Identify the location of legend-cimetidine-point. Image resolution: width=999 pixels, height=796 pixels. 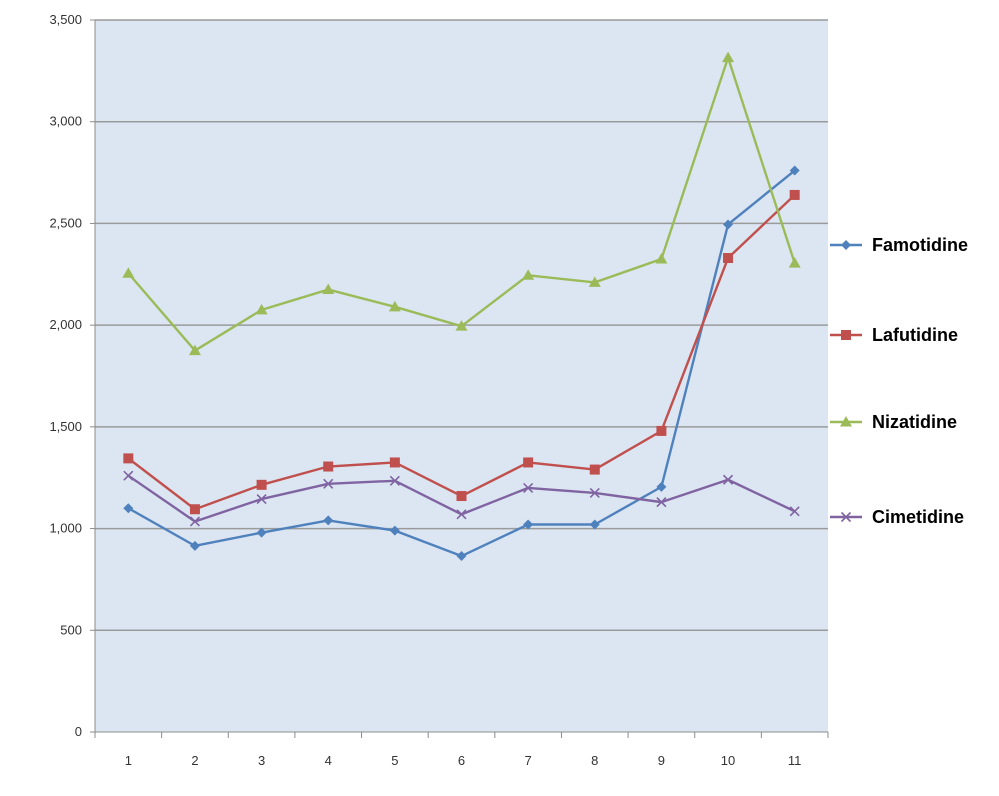
(846, 517).